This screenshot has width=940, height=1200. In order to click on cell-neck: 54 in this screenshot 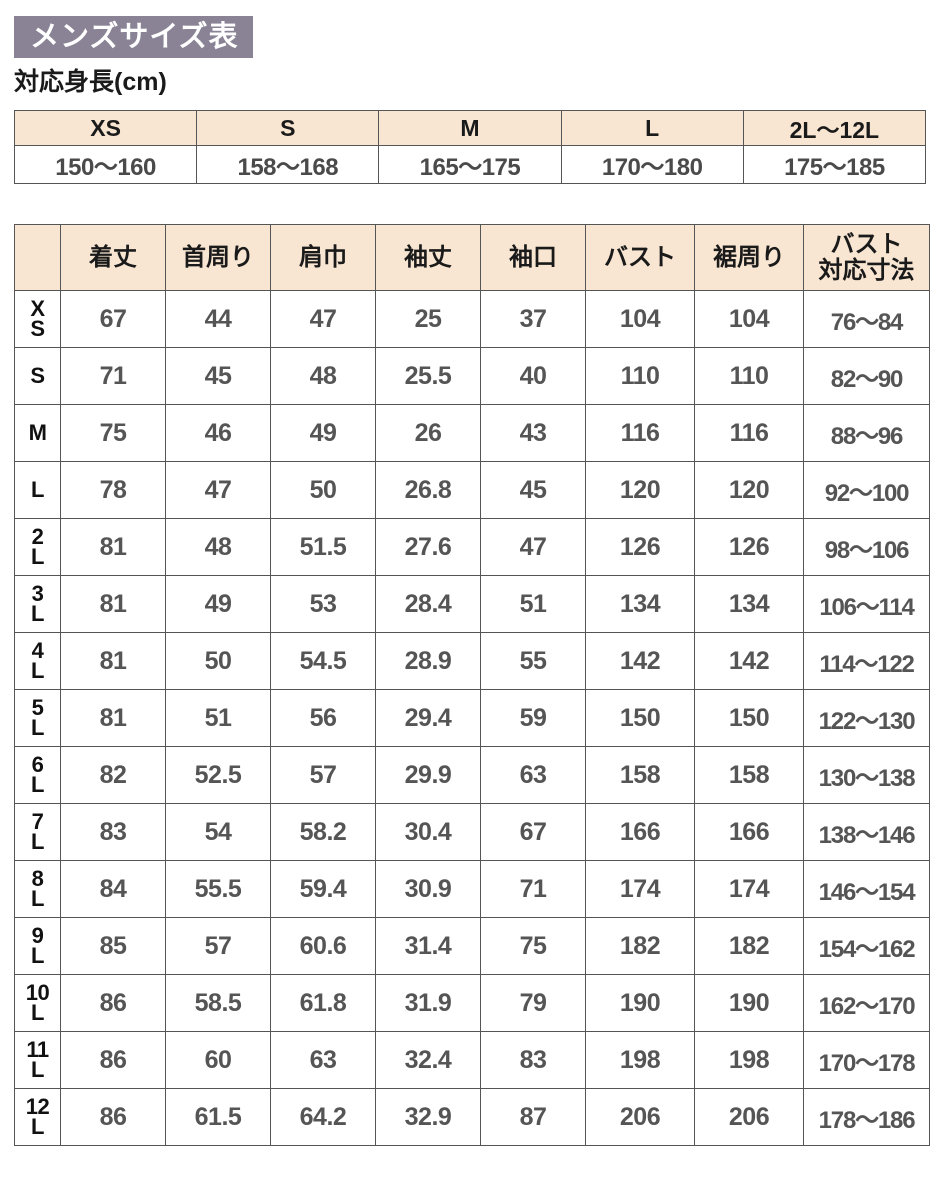, I will do `click(218, 832)`.